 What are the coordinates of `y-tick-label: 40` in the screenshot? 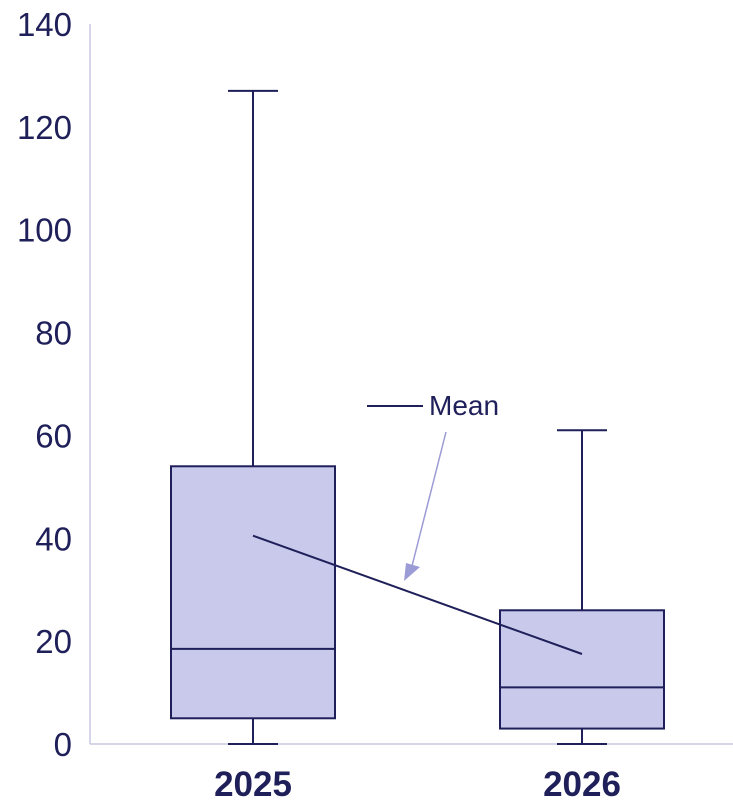 It's located at (53, 538).